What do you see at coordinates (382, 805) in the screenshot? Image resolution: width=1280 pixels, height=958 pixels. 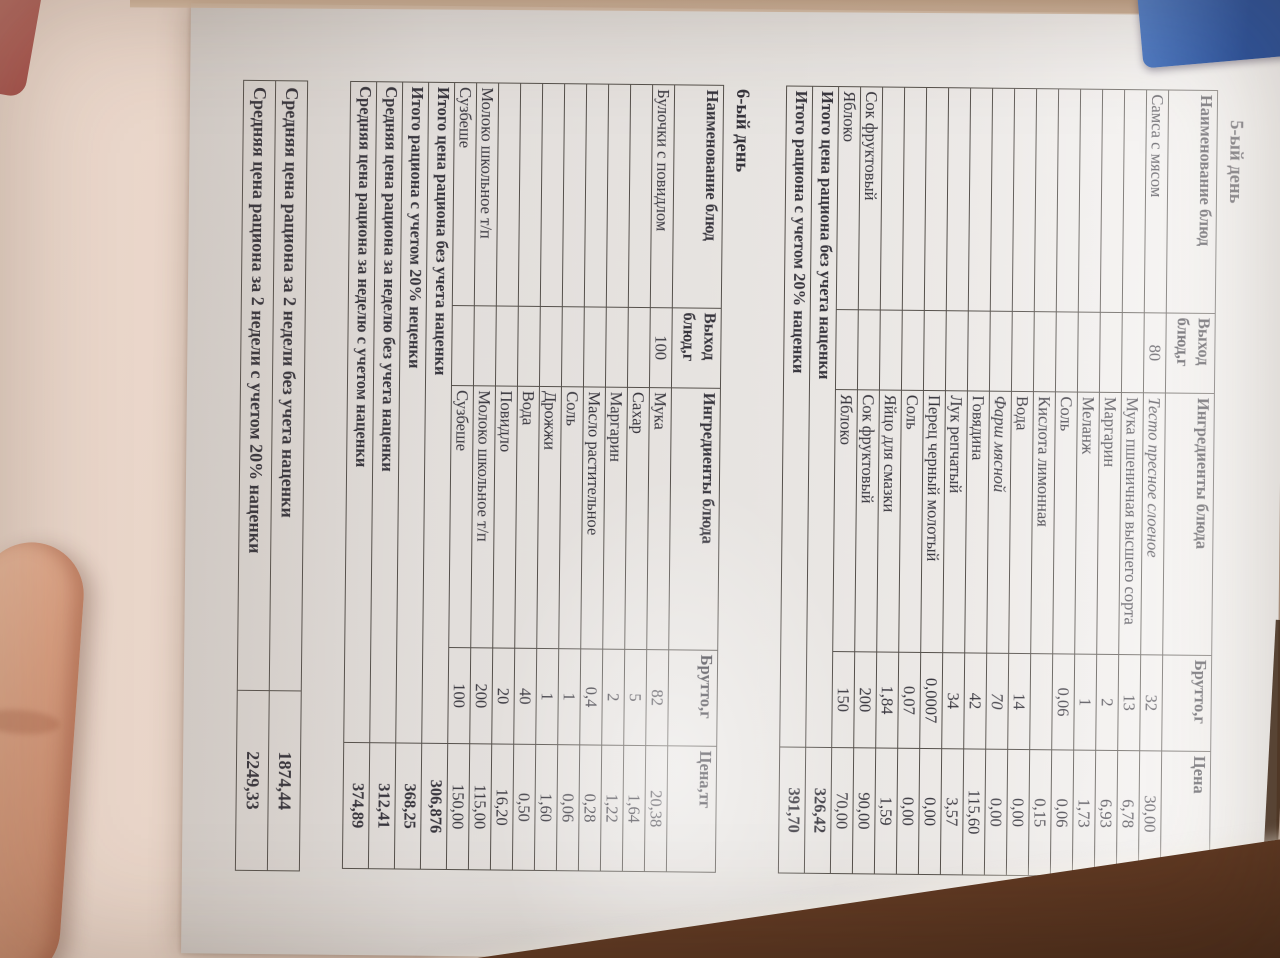 I see `total-value: 312,41` at bounding box center [382, 805].